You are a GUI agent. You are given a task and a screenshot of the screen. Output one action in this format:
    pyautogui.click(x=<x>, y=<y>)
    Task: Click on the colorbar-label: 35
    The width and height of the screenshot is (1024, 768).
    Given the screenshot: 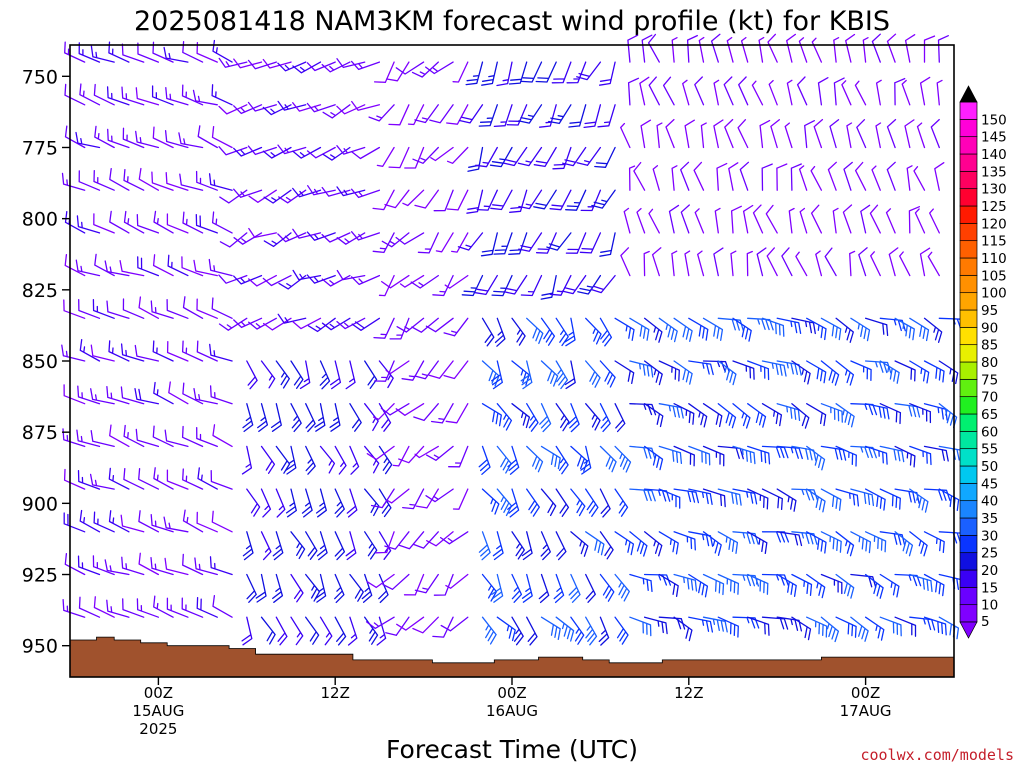 What is the action you would take?
    pyautogui.click(x=989, y=519)
    